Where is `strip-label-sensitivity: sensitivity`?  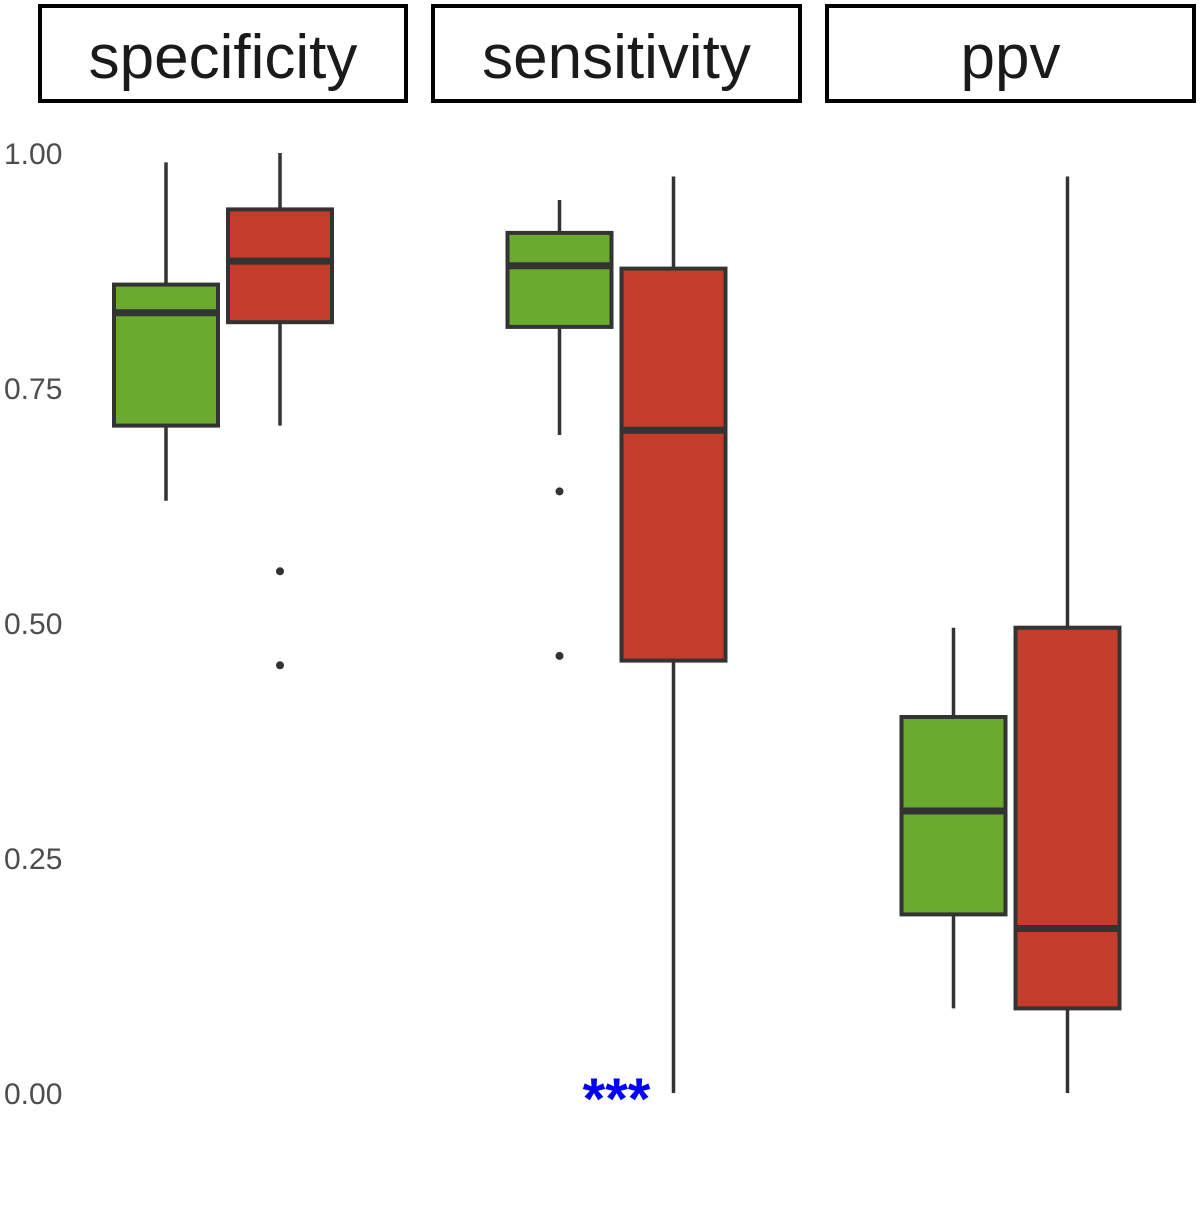
strip-label-sensitivity: sensitivity is located at coordinates (616, 57).